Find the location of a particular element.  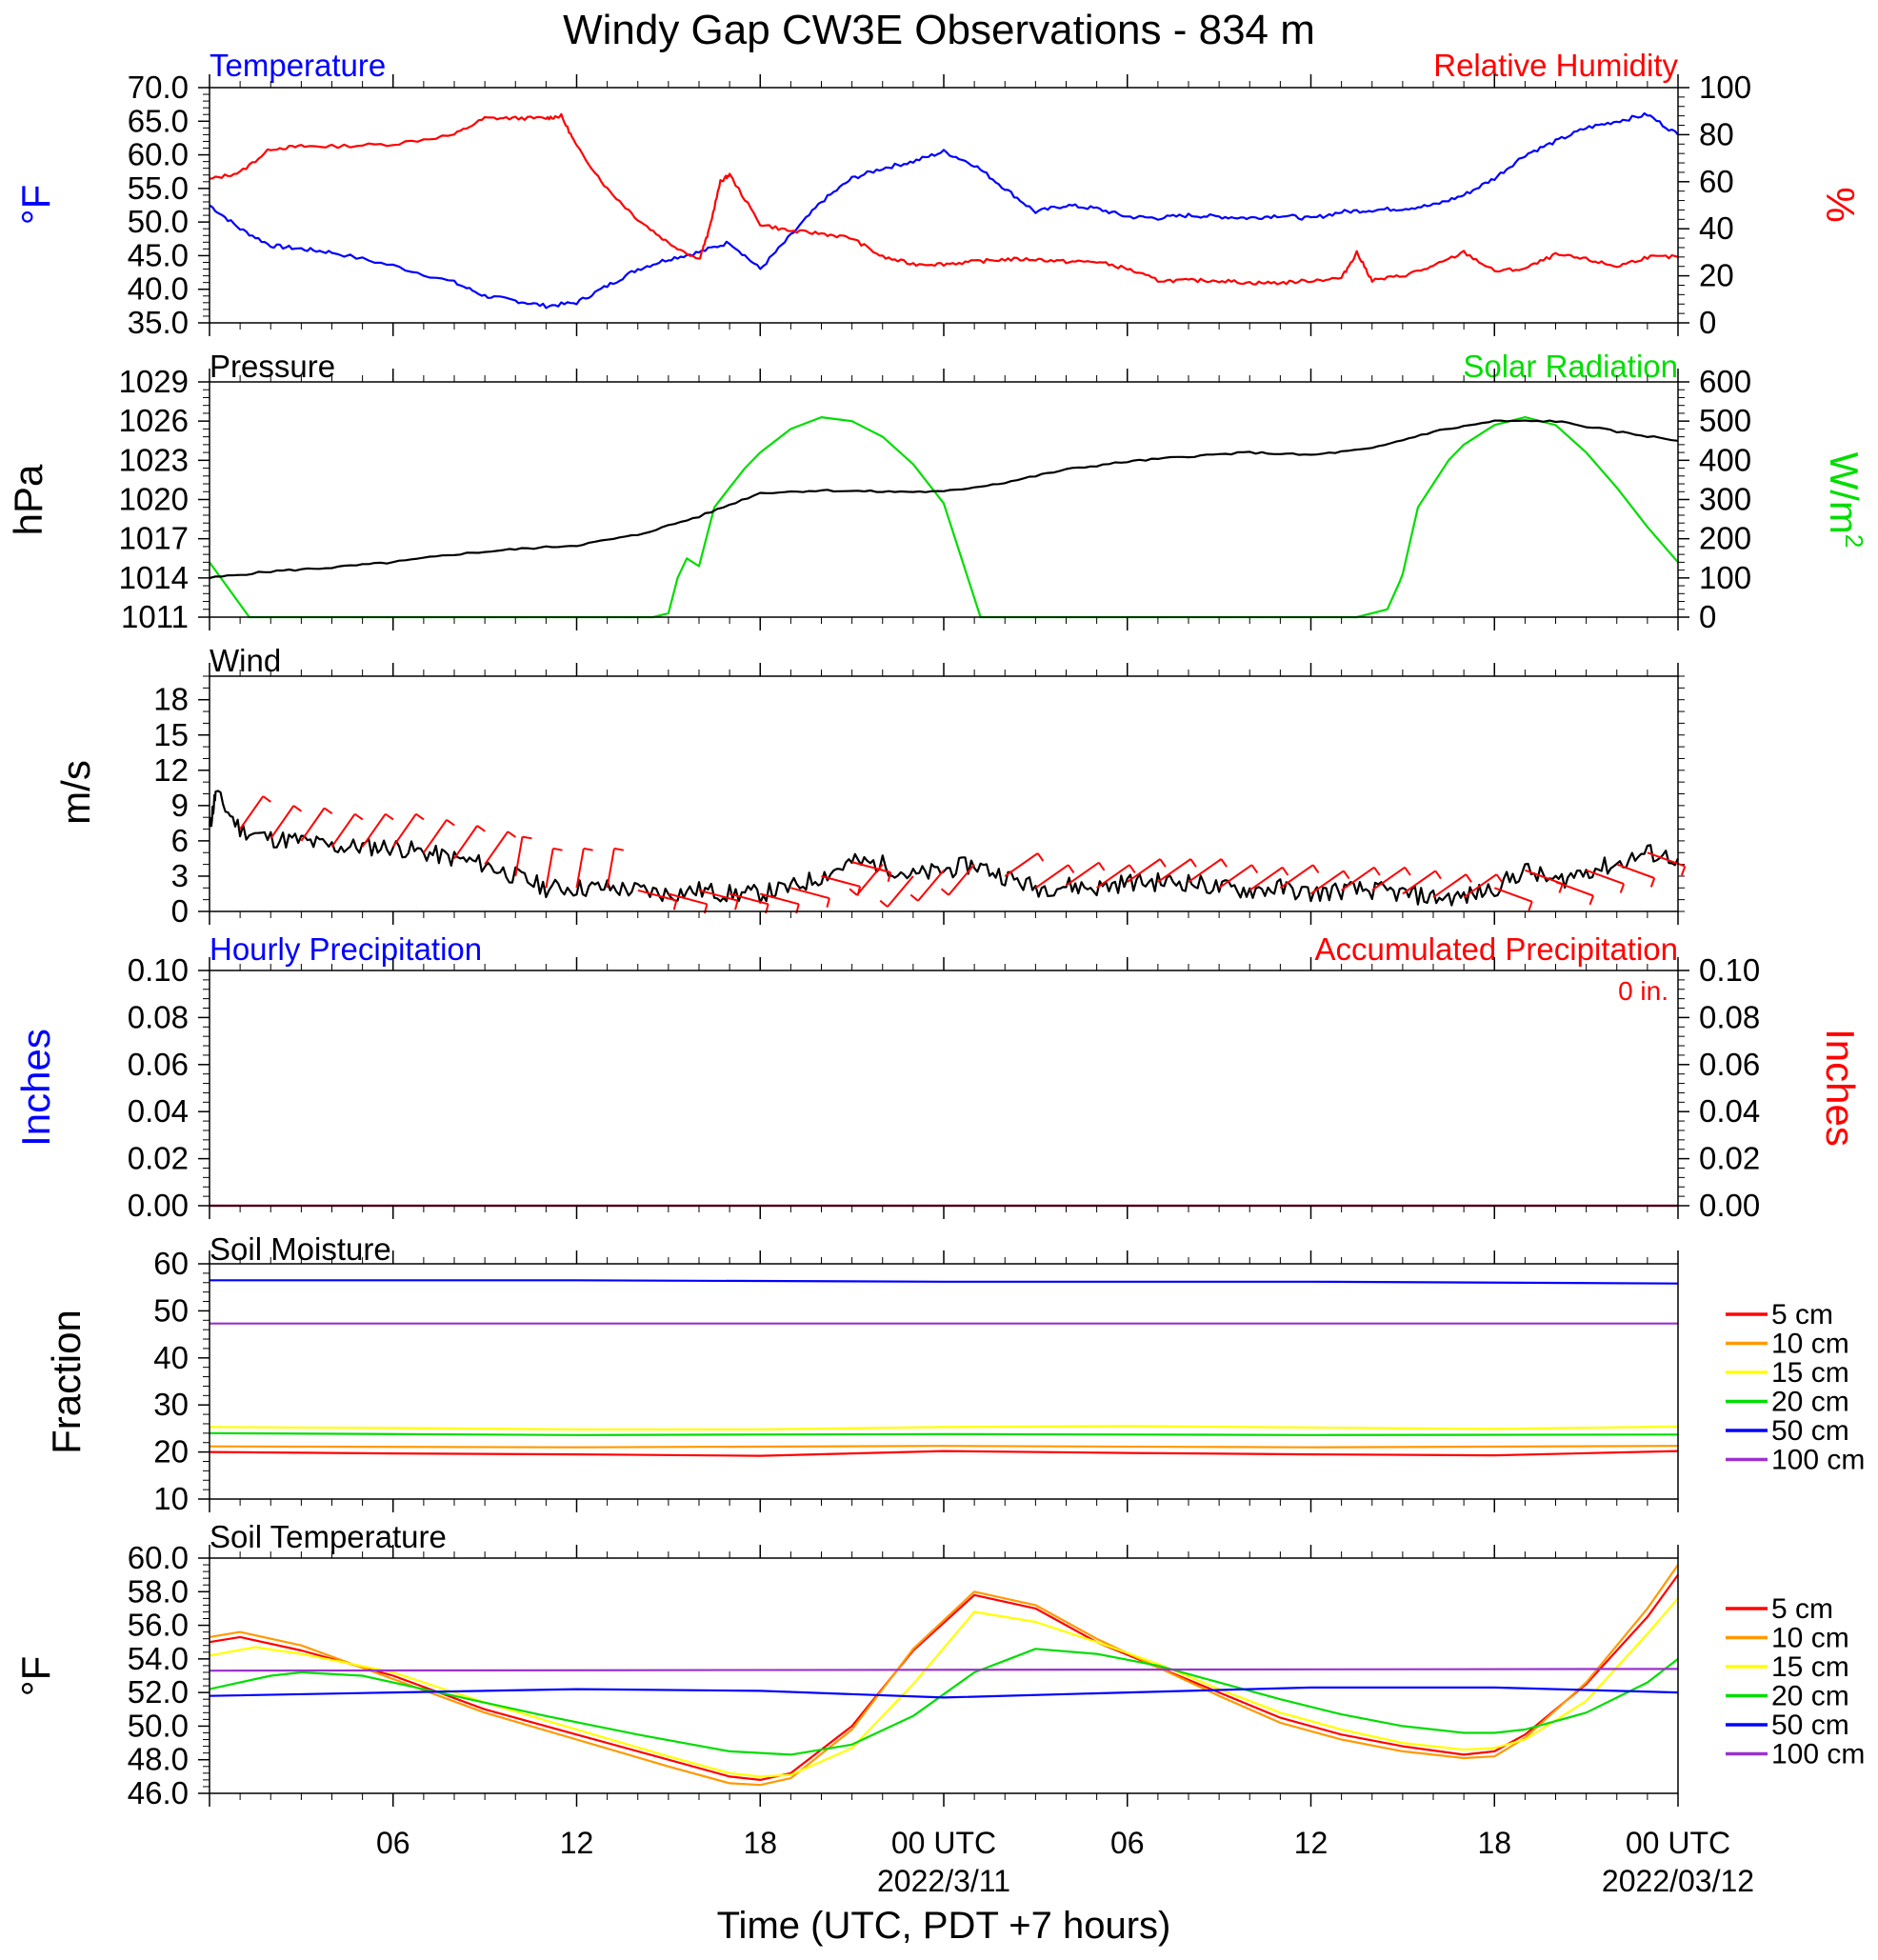

soil-temperature-tick-labels: 60.058.056.054.052.050.048.046.0 is located at coordinates (169, 1675).